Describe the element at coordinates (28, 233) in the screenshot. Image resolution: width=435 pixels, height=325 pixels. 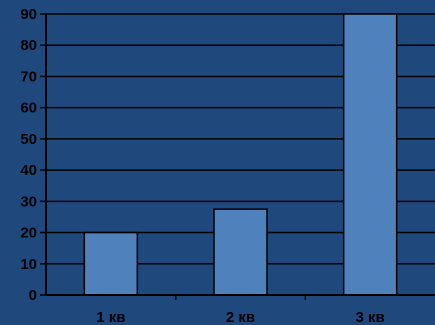
I see `y-tick-label: 20` at that location.